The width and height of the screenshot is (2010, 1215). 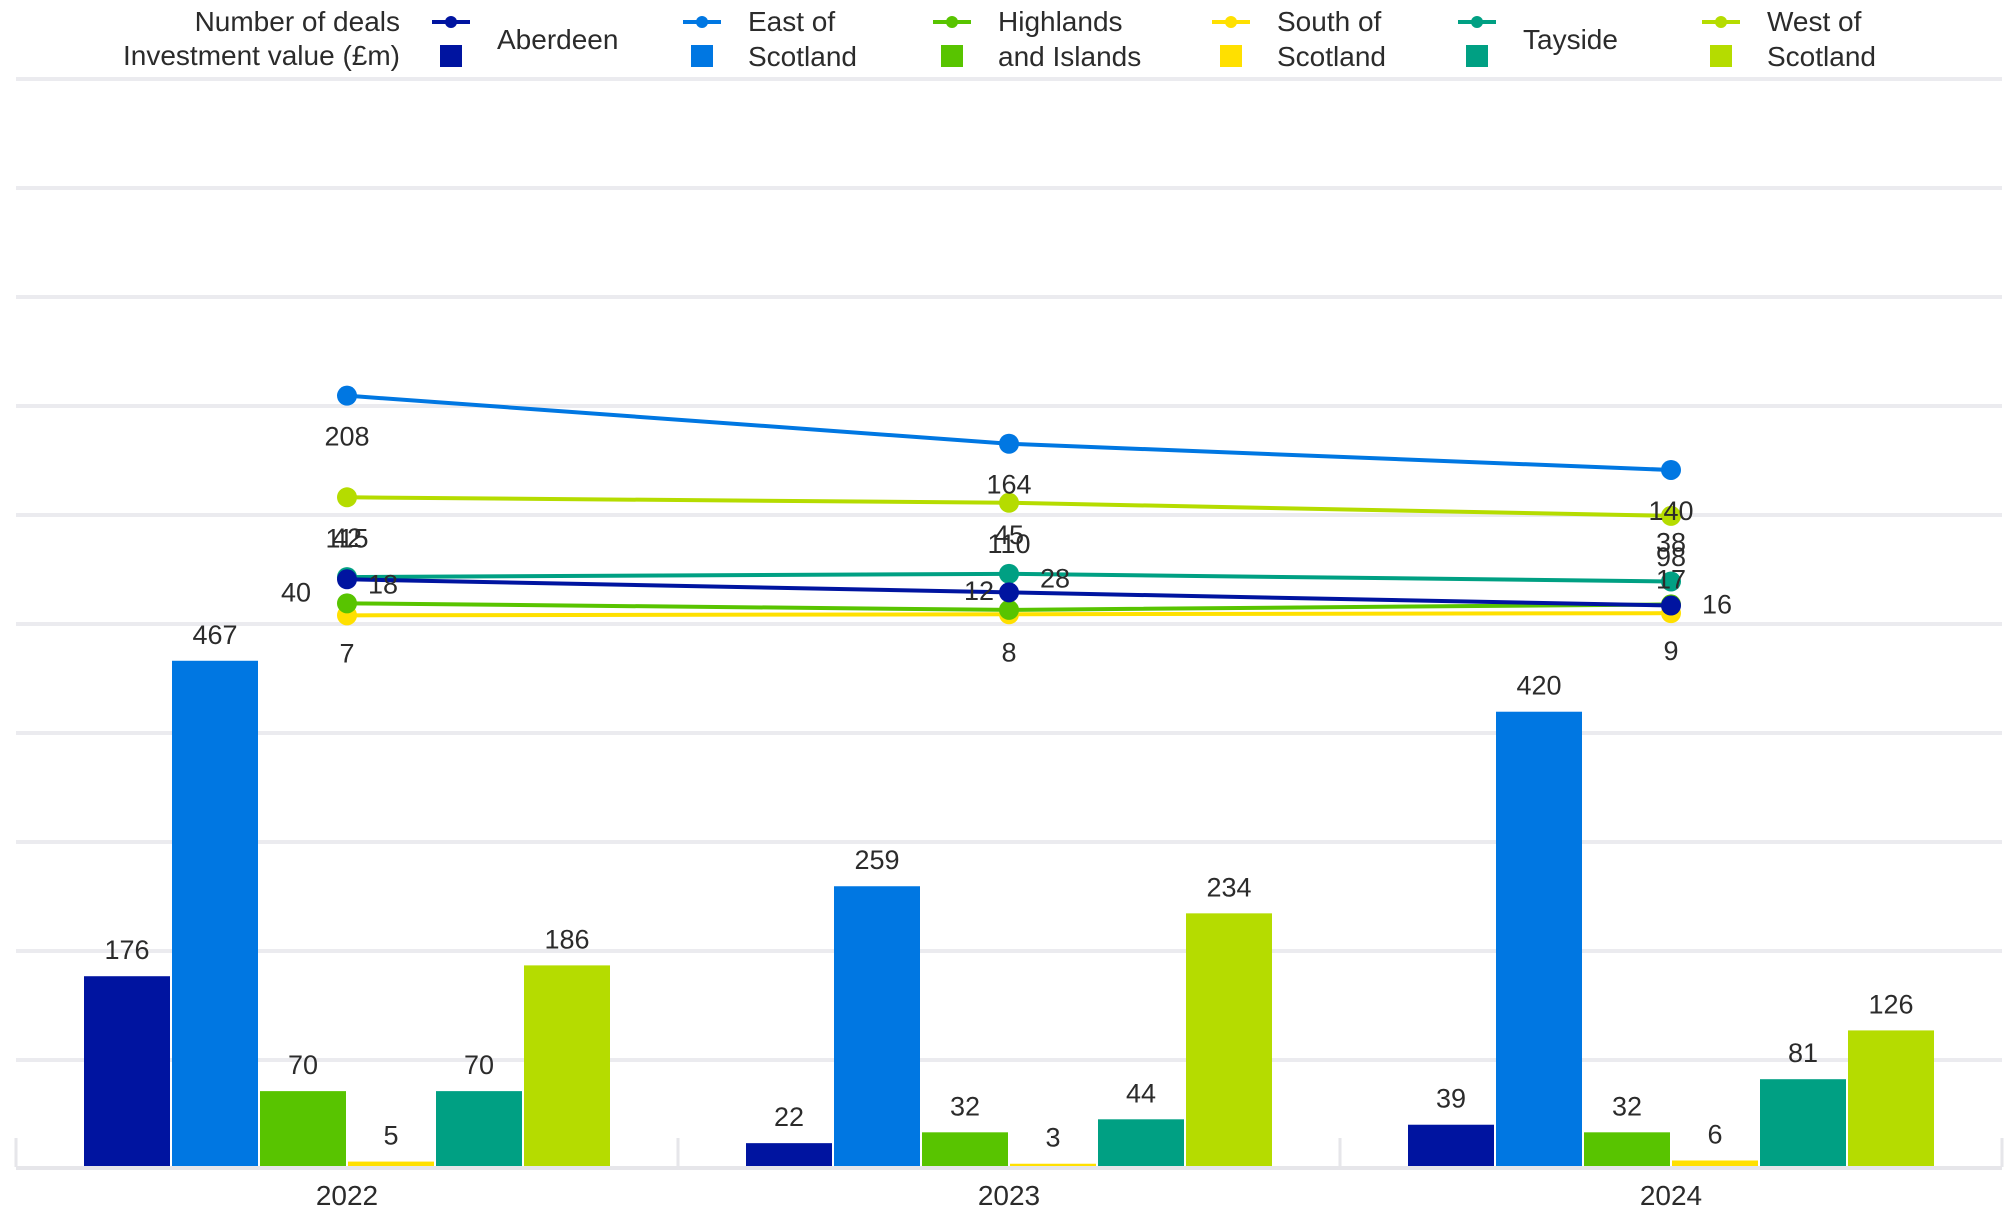 I want to click on legend-swatch-highlands-and-islands, so click(x=952, y=56).